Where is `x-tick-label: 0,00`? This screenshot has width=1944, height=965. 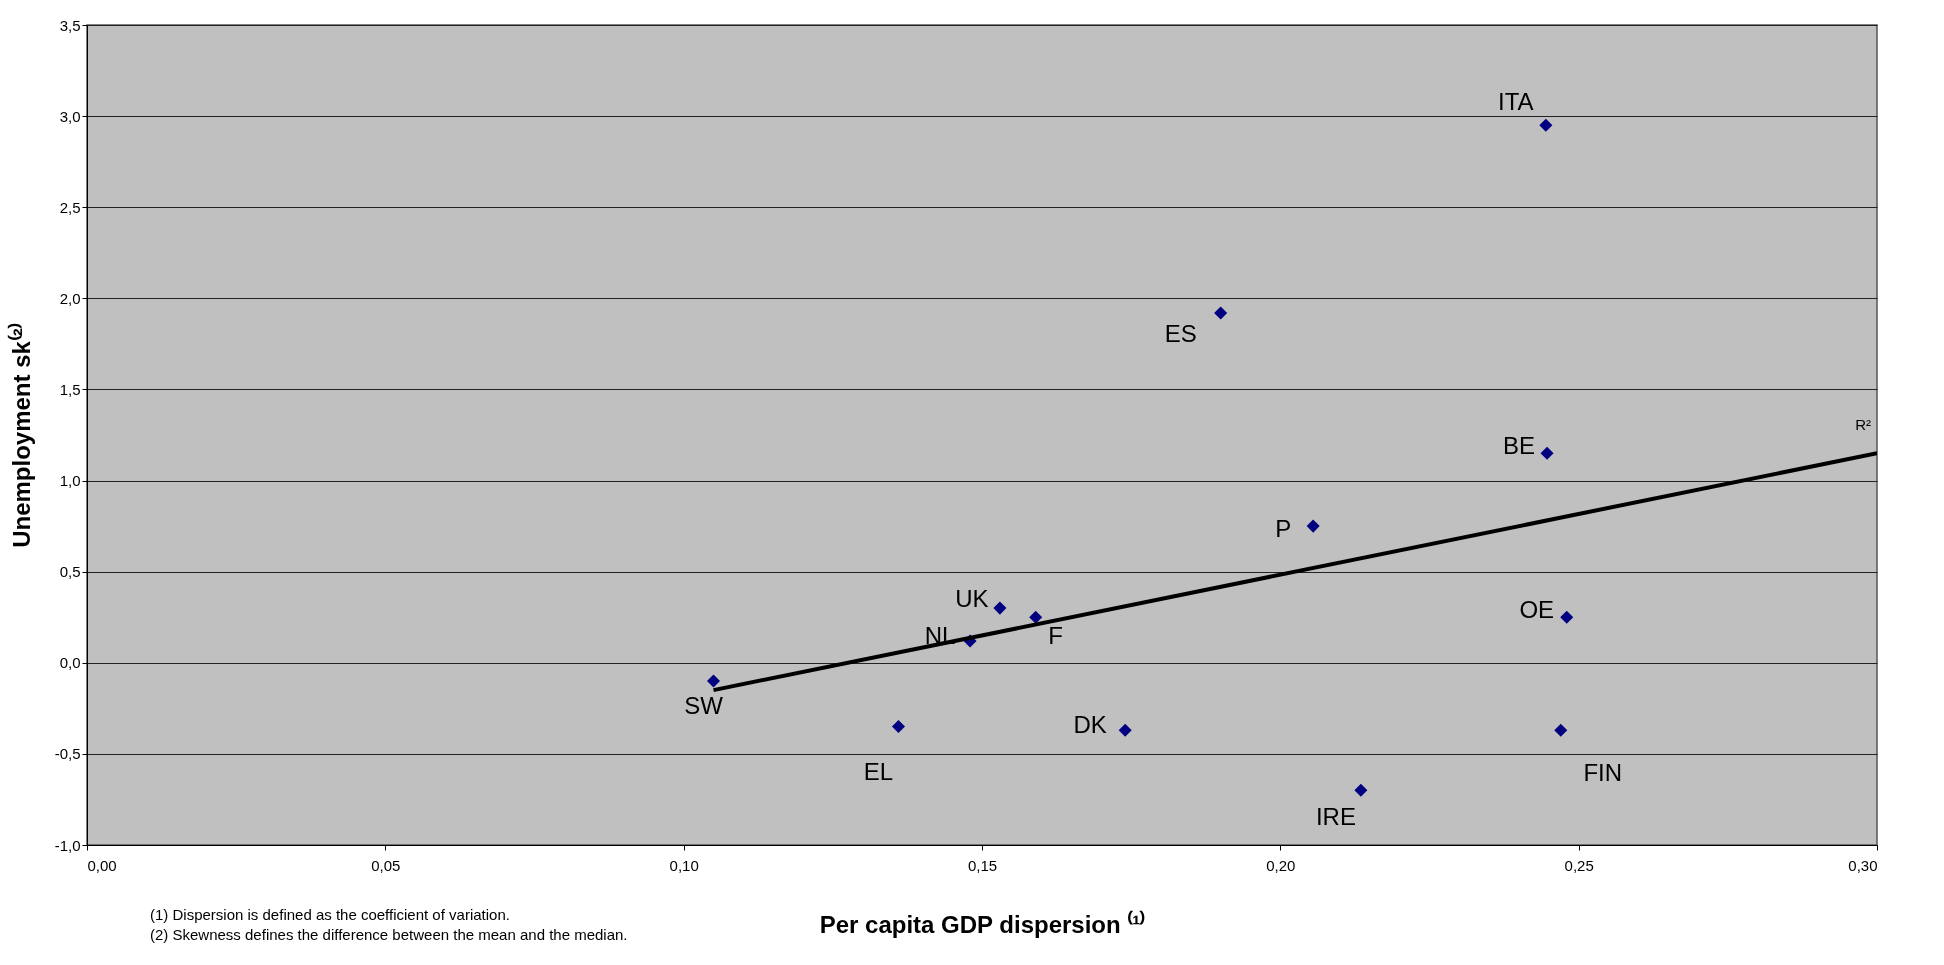
x-tick-label: 0,00 is located at coordinates (102, 865).